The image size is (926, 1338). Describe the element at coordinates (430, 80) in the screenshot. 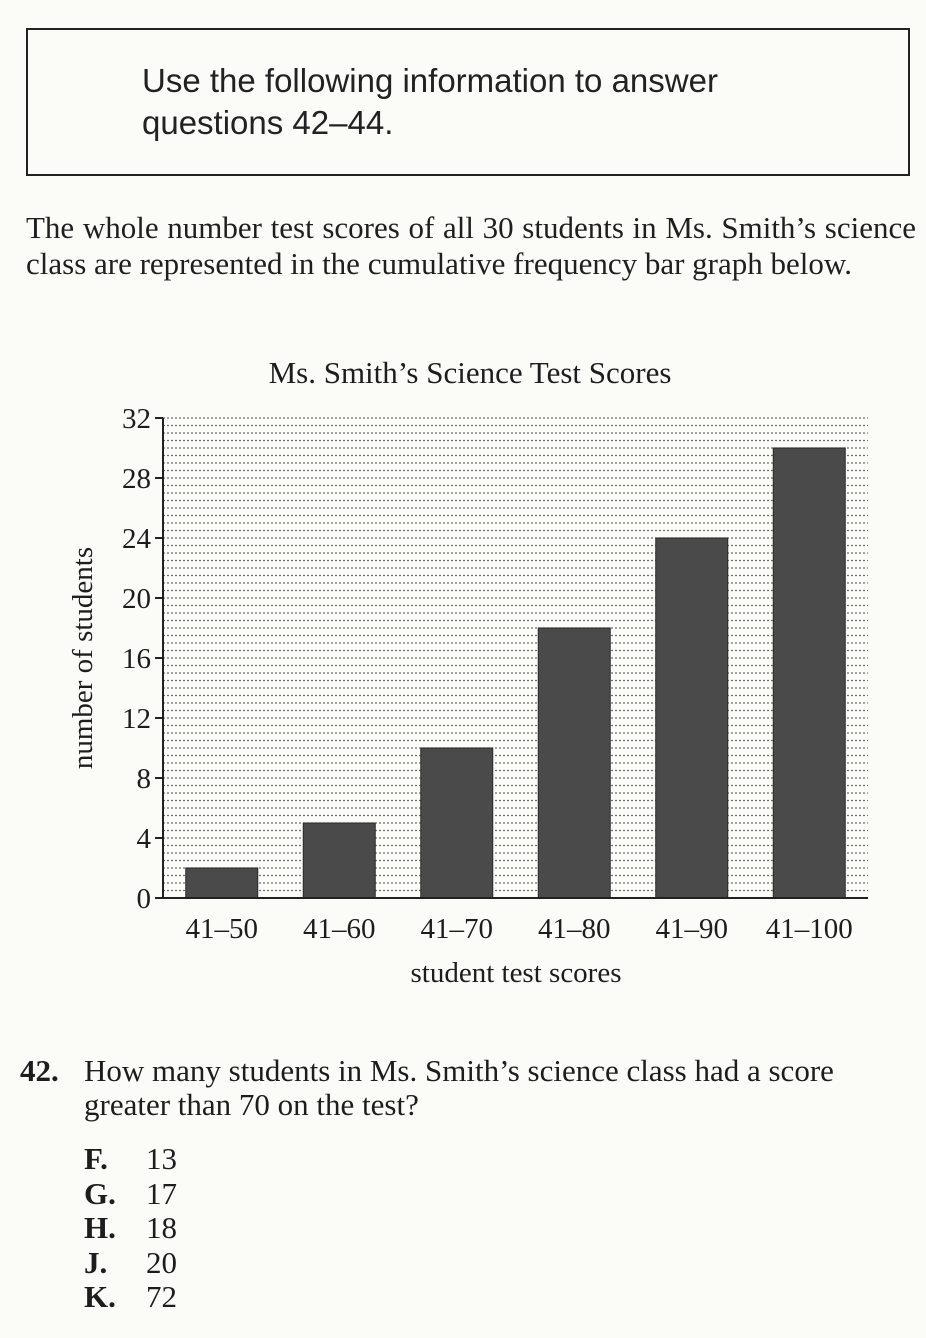

I see `info-text-line-1: Use the following information to answer` at that location.